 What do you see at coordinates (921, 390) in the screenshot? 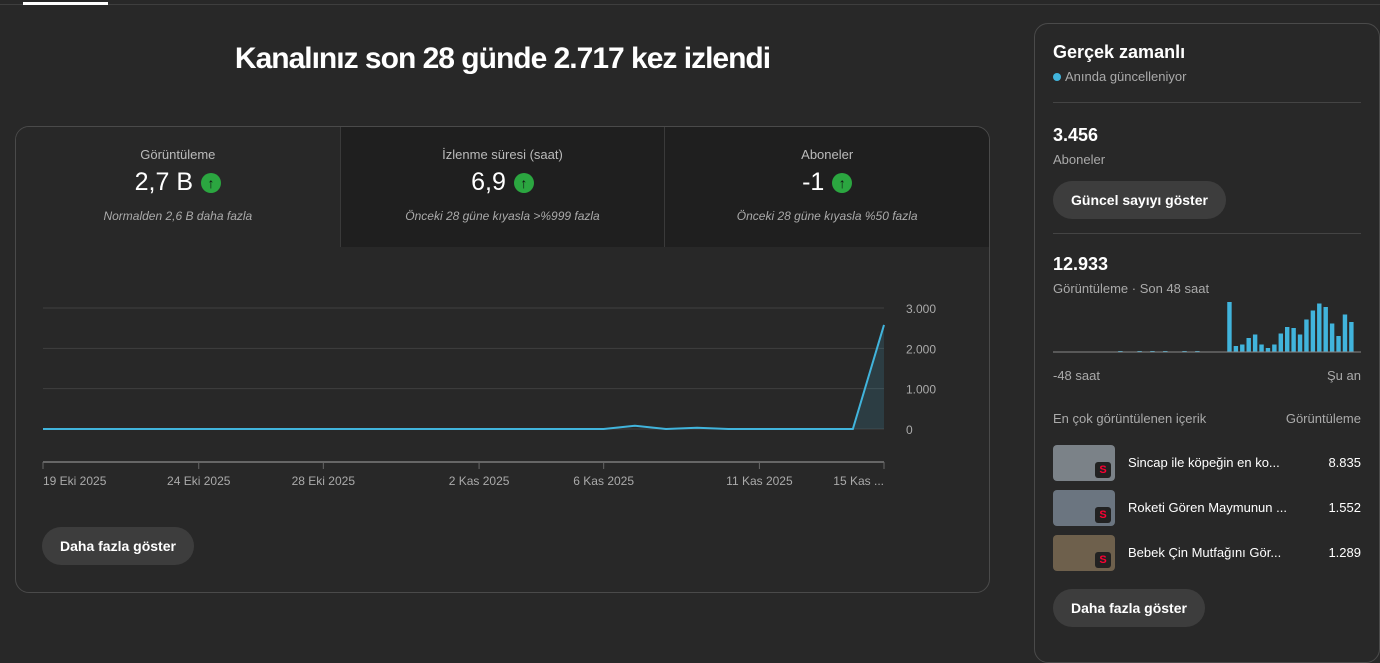
I see `y-tick-label: 1.000` at bounding box center [921, 390].